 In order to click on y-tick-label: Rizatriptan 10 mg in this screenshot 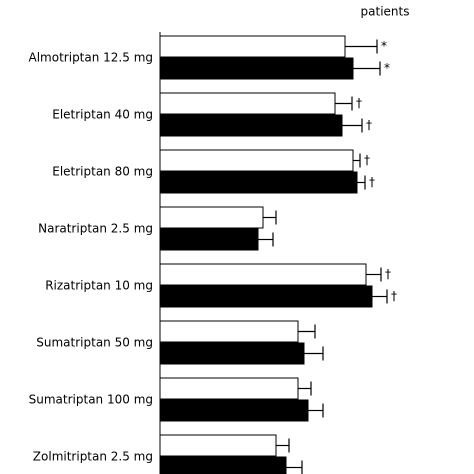, I will do `click(99, 286)`.